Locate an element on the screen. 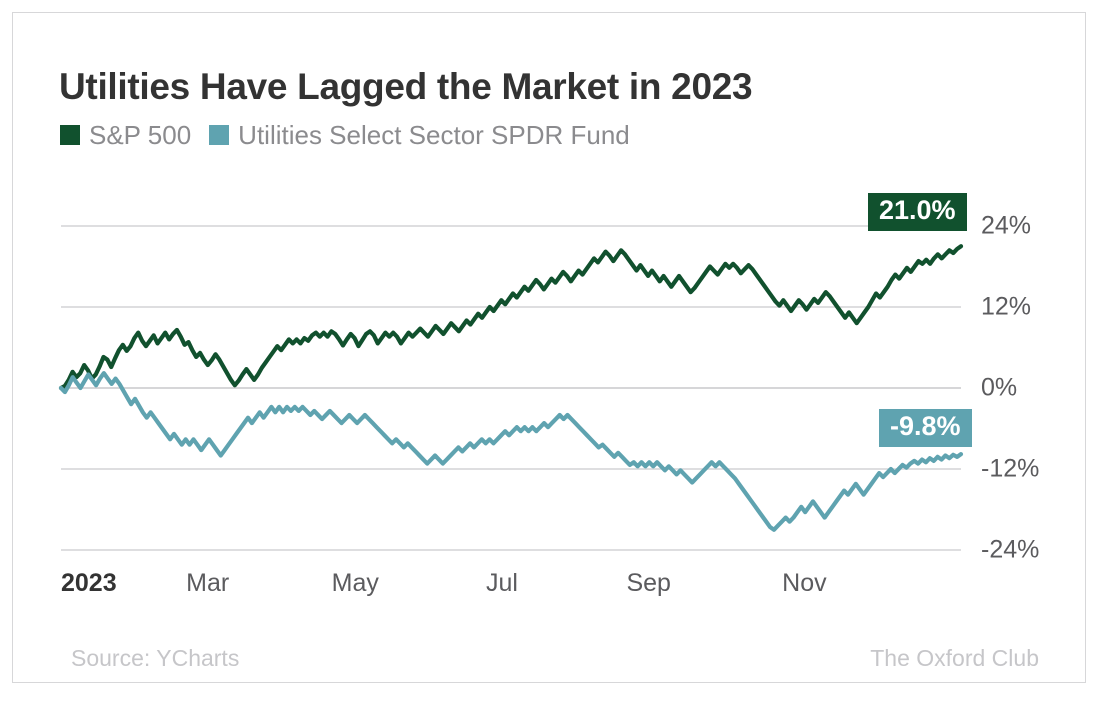 The image size is (1100, 713). y-axis-tick-label: 24% is located at coordinates (1006, 225).